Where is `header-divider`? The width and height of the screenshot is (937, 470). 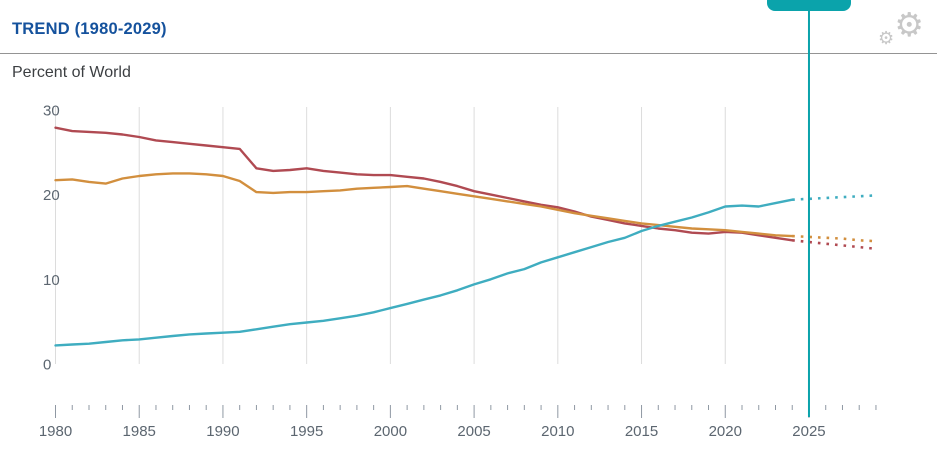 header-divider is located at coordinates (468, 53).